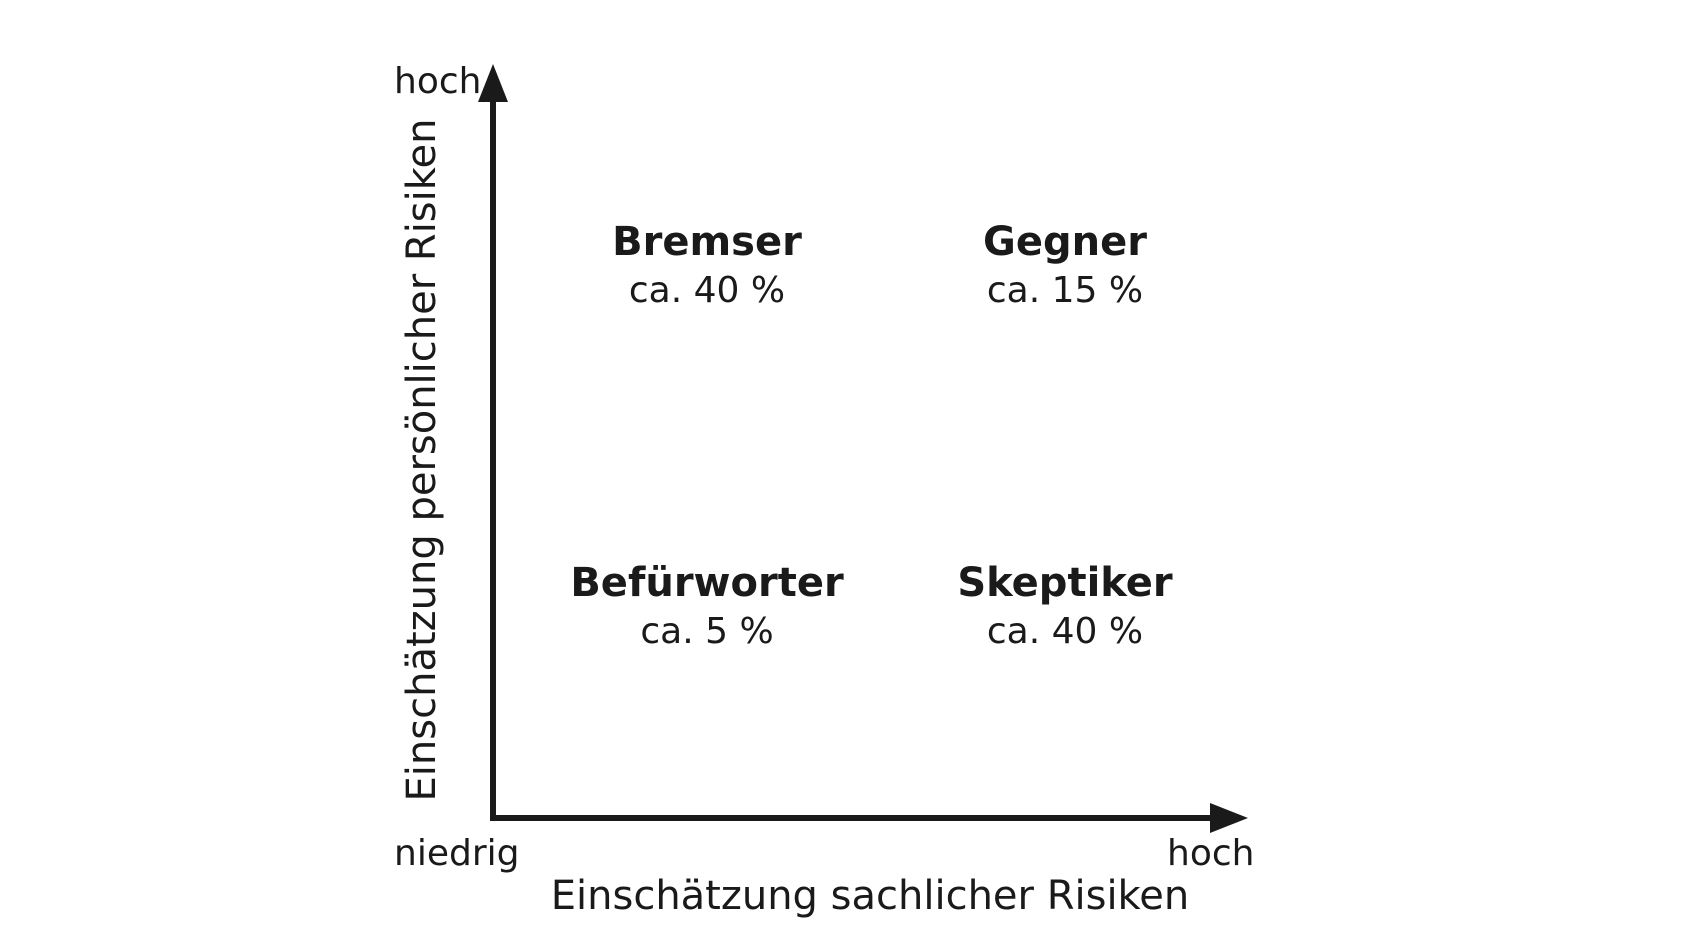 Image resolution: width=1695 pixels, height=942 pixels. I want to click on y-axis-high-label: hoch, so click(438, 81).